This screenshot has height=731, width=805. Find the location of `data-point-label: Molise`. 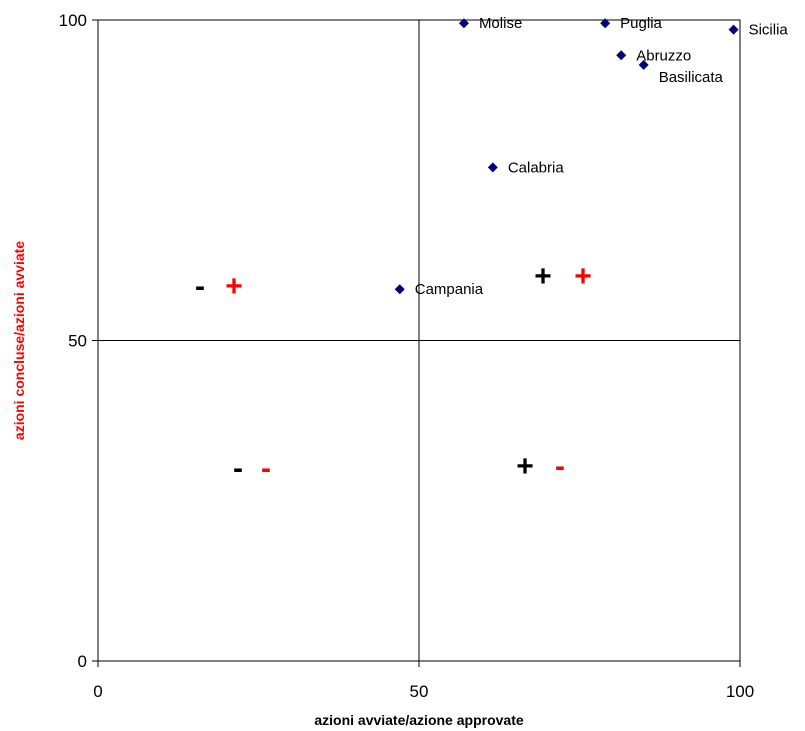

data-point-label: Molise is located at coordinates (500, 23).